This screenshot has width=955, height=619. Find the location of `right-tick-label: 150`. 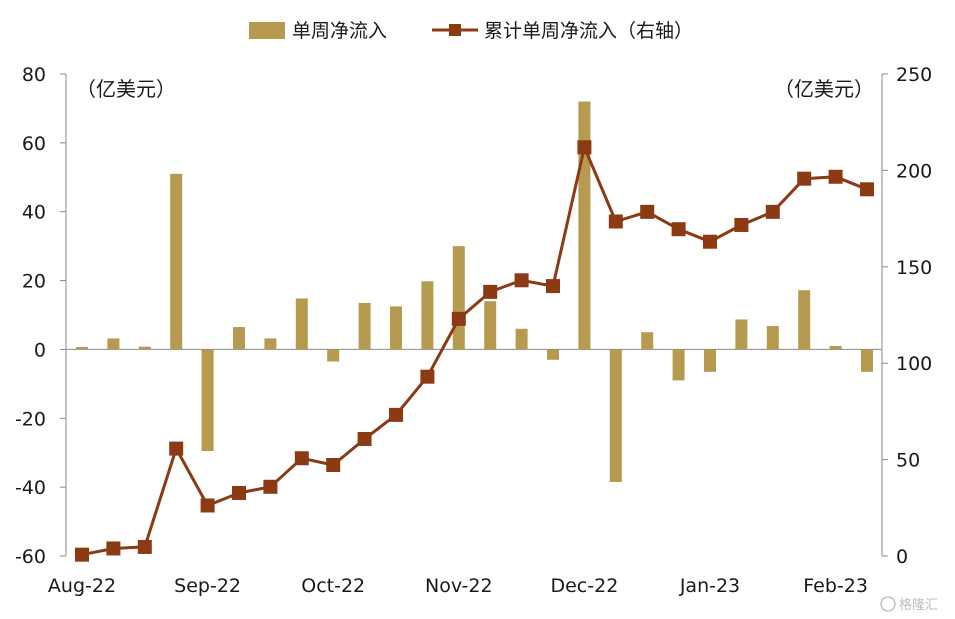

right-tick-label: 150 is located at coordinates (914, 268).